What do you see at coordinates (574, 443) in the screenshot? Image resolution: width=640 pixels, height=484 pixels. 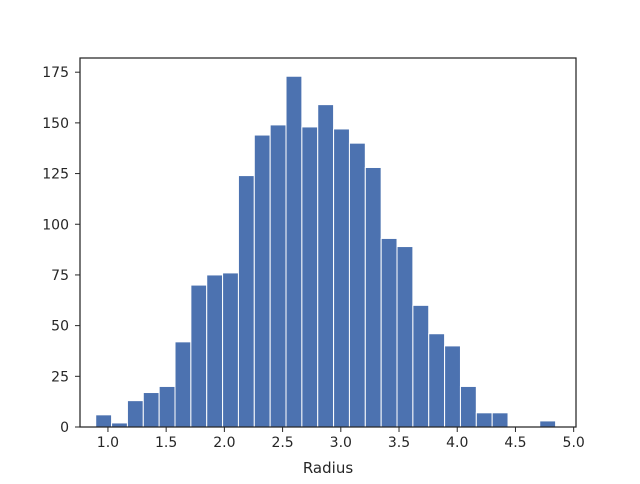 I see `x-tick-label: 5.0` at bounding box center [574, 443].